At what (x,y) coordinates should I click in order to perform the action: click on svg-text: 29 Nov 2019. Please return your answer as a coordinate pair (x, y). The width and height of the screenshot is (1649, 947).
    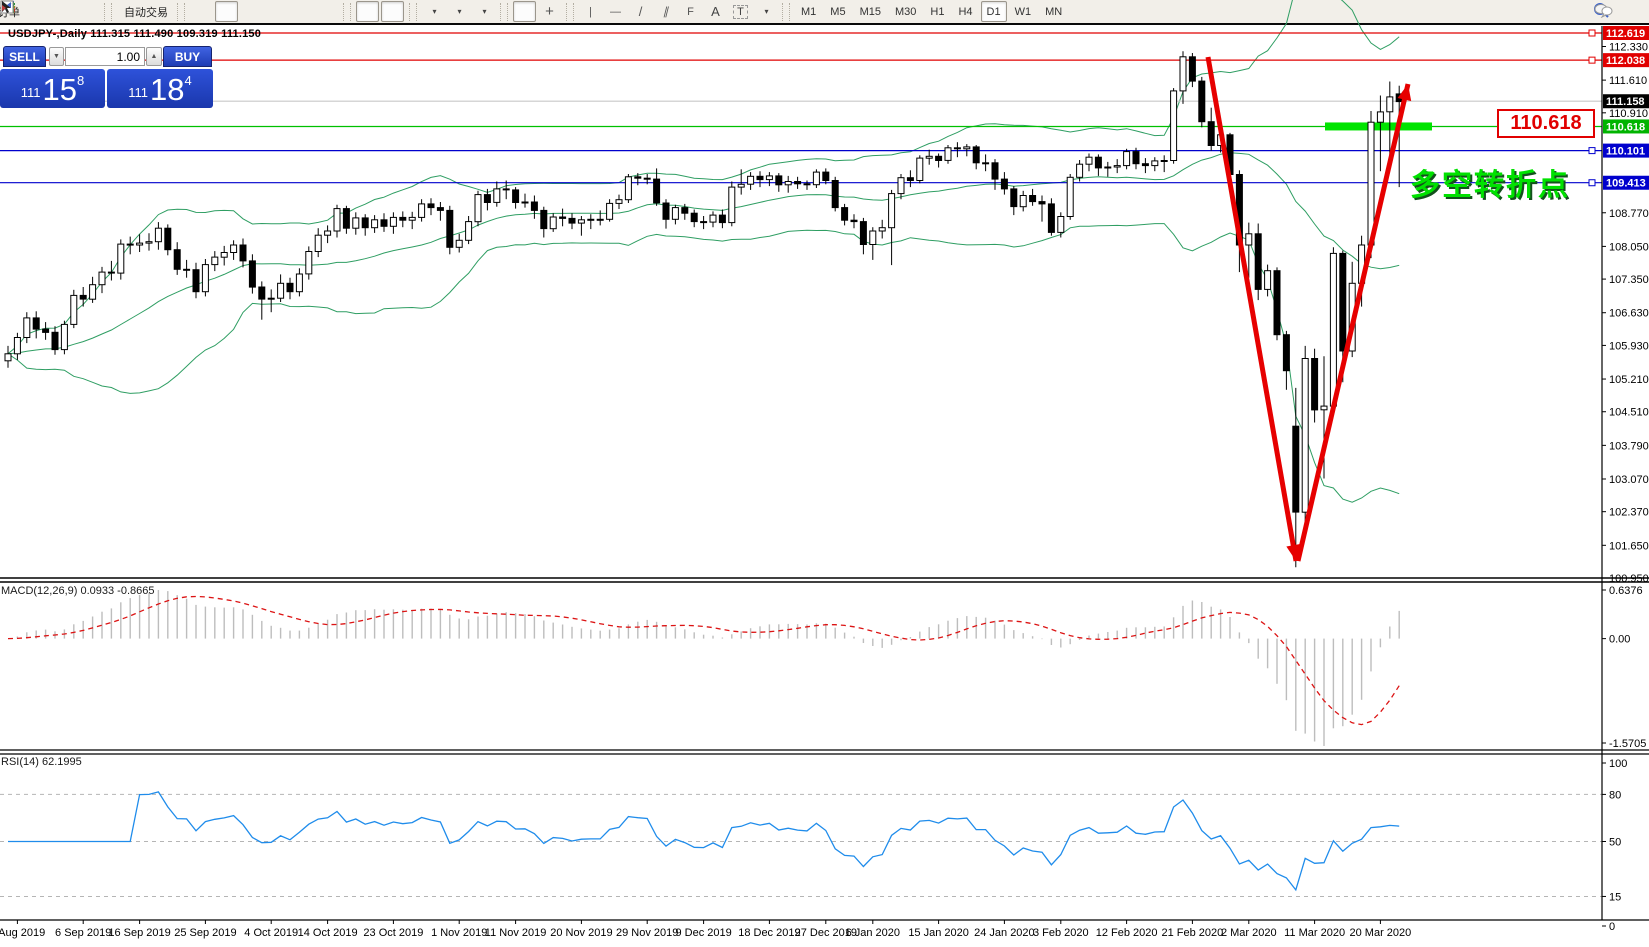
    Looking at the image, I should click on (647, 933).